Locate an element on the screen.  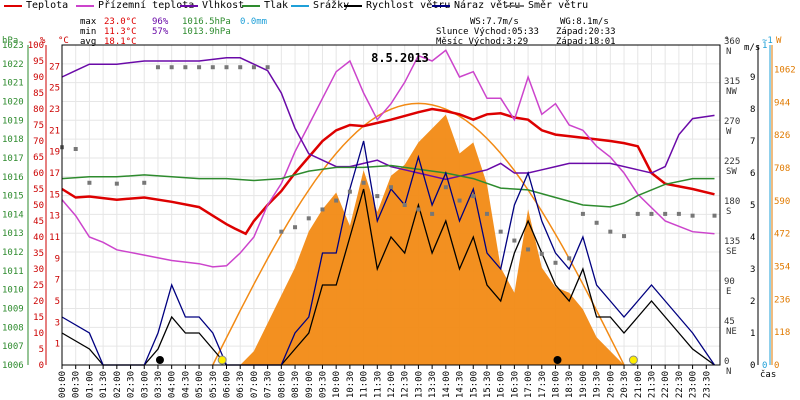
chart-title: 8.5.2013 is located at coordinates (400, 58).